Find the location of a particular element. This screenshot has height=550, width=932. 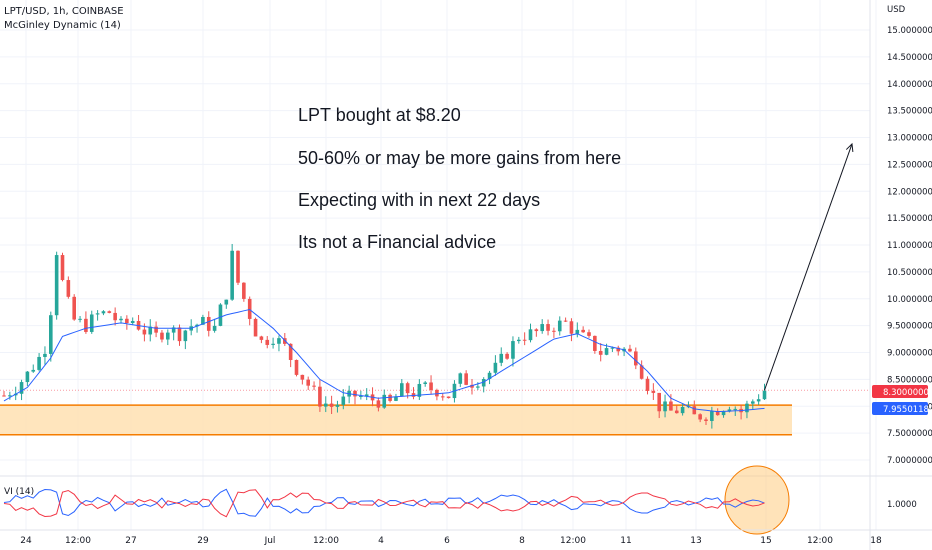

time-tick-label: 8 is located at coordinates (522, 541).